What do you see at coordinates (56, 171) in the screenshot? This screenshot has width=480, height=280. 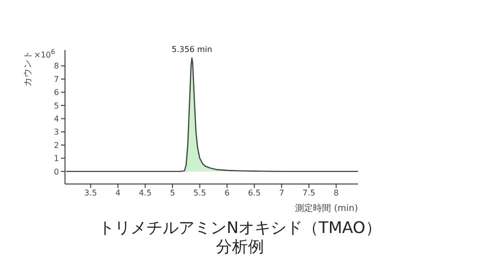 I see `y-tick-label: 0` at bounding box center [56, 171].